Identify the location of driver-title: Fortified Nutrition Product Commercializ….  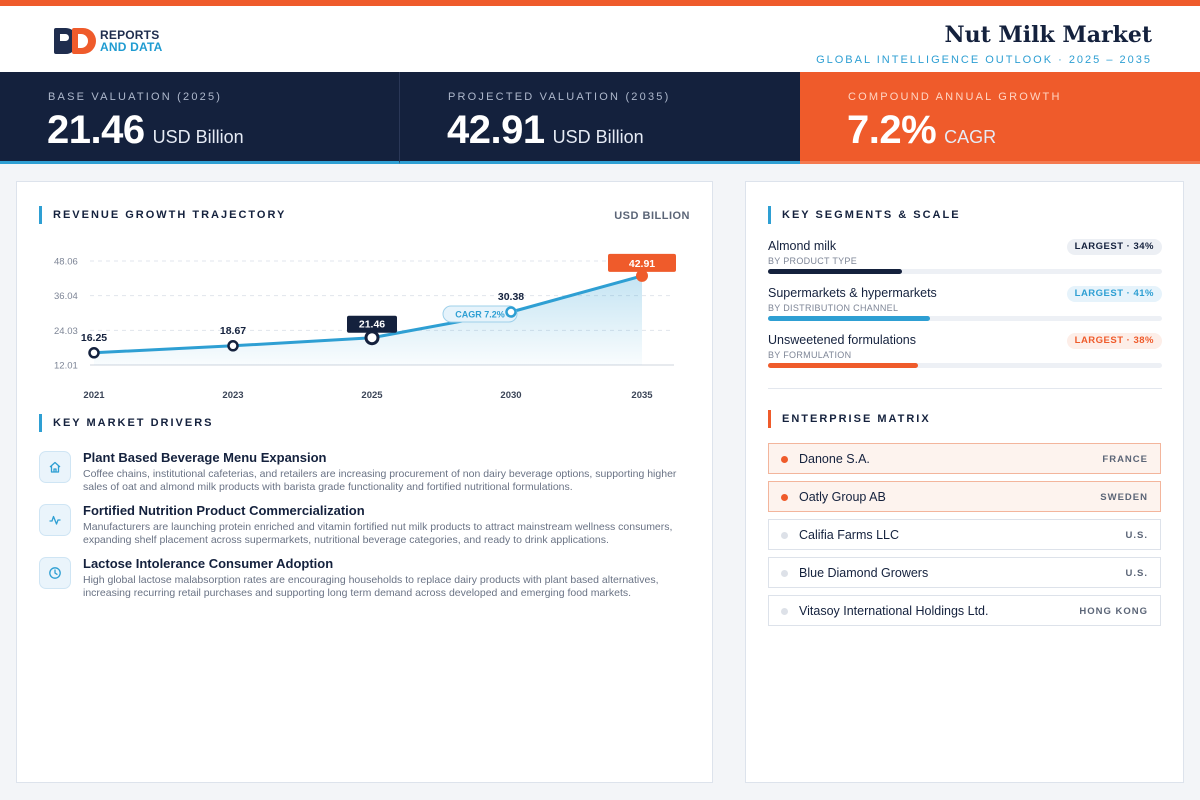
(224, 510).